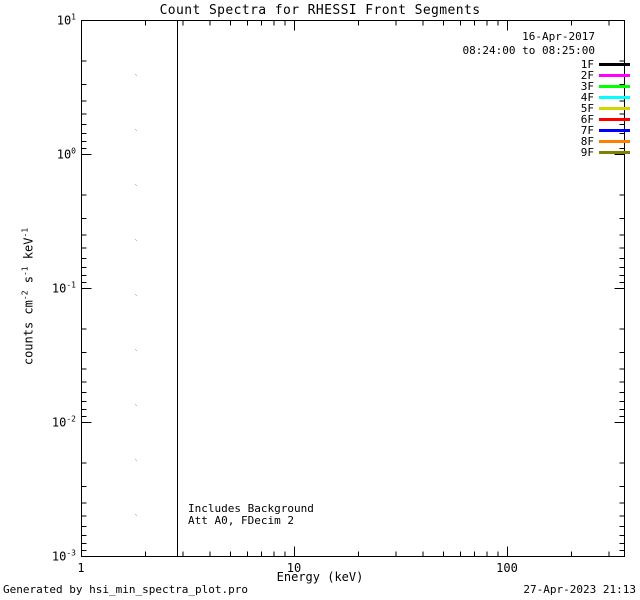 The width and height of the screenshot is (640, 600). What do you see at coordinates (66, 154) in the screenshot?
I see `ytick-label-1e0: 10⁰` at bounding box center [66, 154].